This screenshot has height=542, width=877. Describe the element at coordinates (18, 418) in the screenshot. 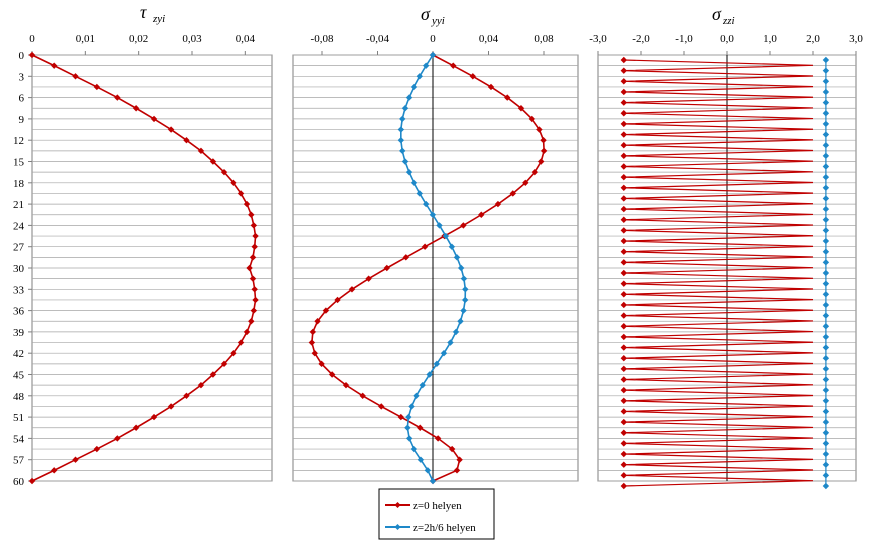

I see `y-tick-label: 51` at that location.